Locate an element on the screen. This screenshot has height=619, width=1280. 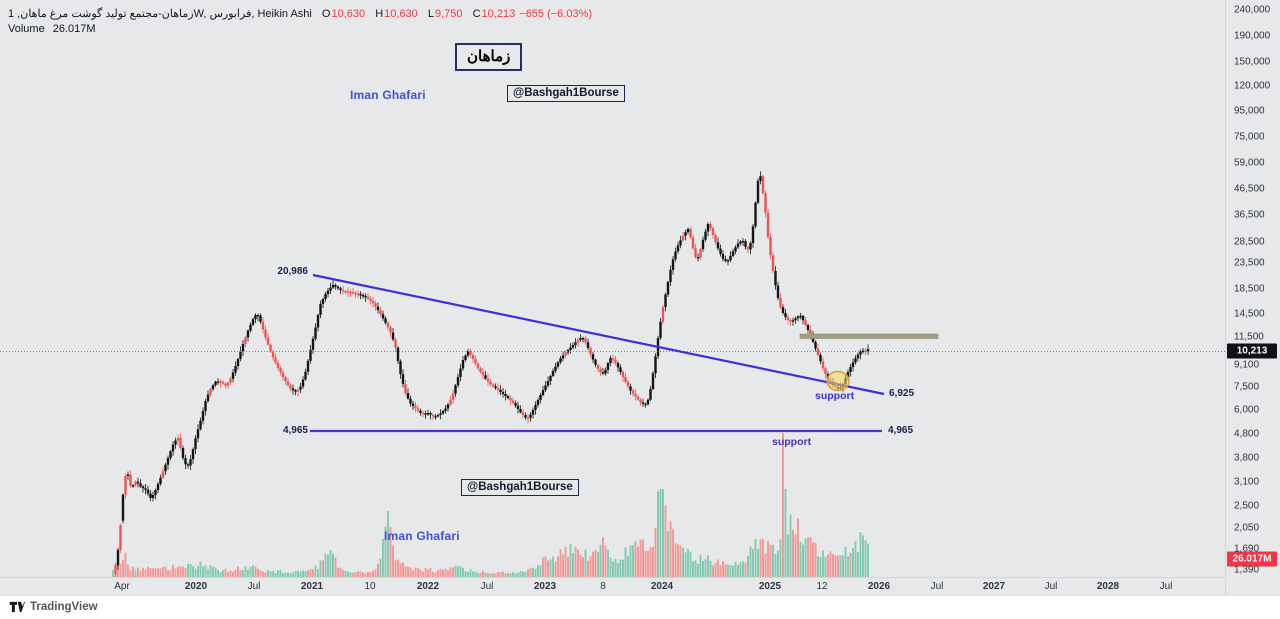
price-tick-label: 190,000 is located at coordinates (1252, 36).